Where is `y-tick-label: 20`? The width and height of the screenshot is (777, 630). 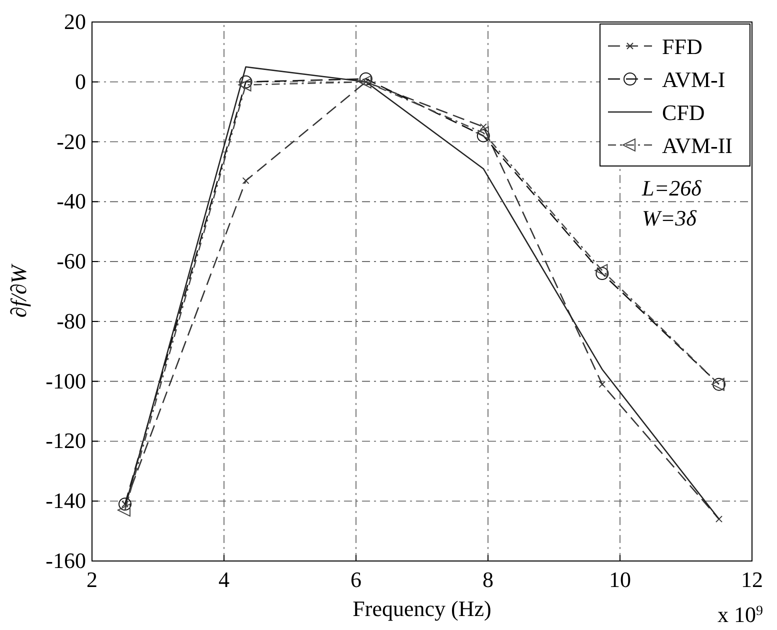
y-tick-label: 20 is located at coordinates (75, 21).